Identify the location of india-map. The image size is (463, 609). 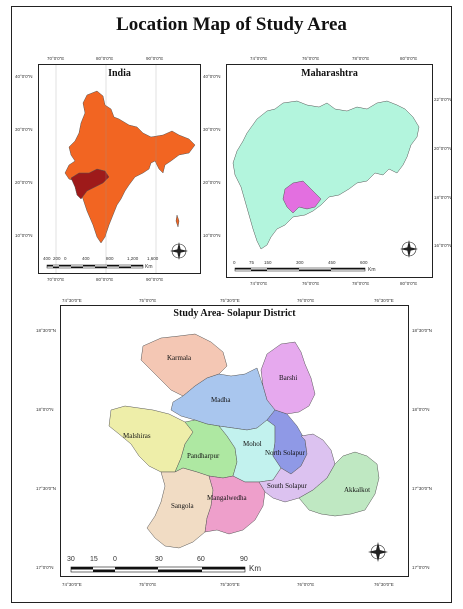
(121, 169).